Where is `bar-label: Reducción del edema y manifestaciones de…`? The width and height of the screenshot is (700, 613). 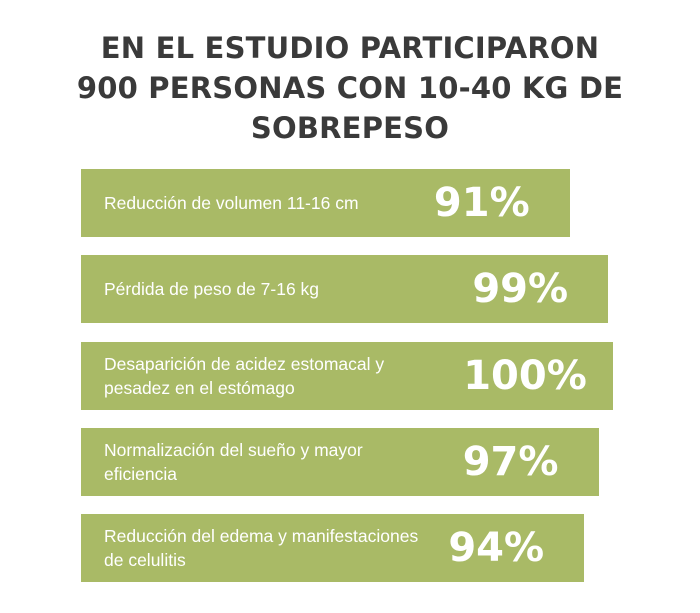 bar-label: Reducción del edema y manifestaciones de… is located at coordinates (261, 548).